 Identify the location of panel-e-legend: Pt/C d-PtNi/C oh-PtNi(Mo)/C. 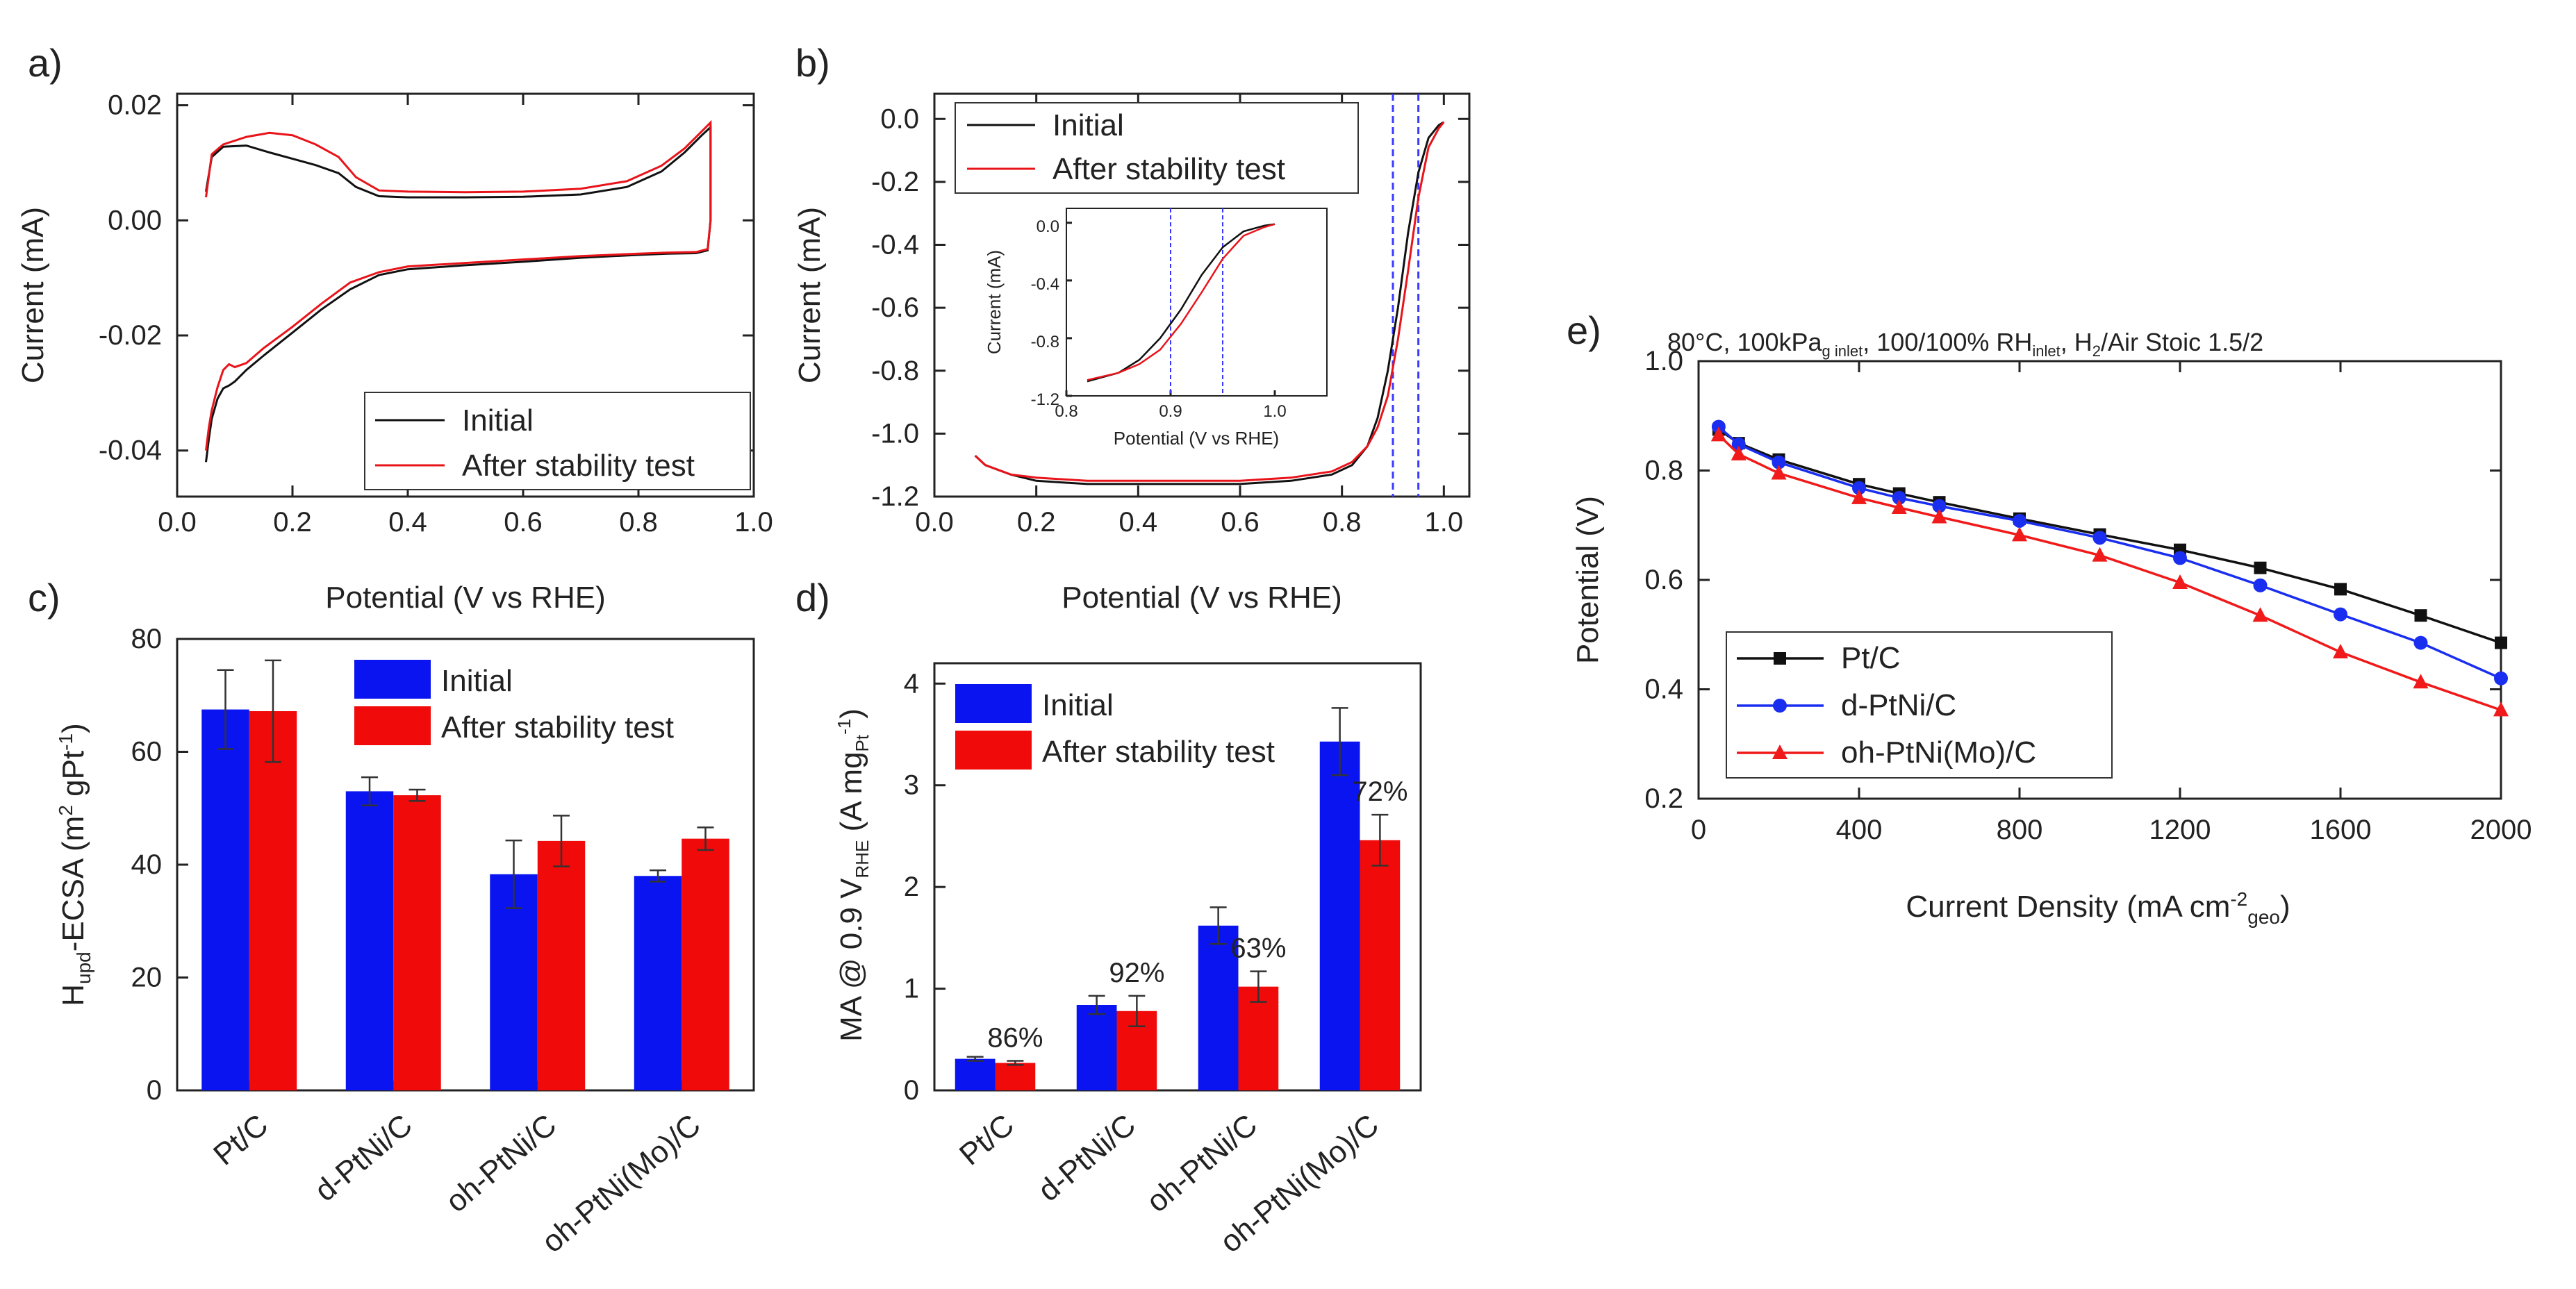
(1920, 705).